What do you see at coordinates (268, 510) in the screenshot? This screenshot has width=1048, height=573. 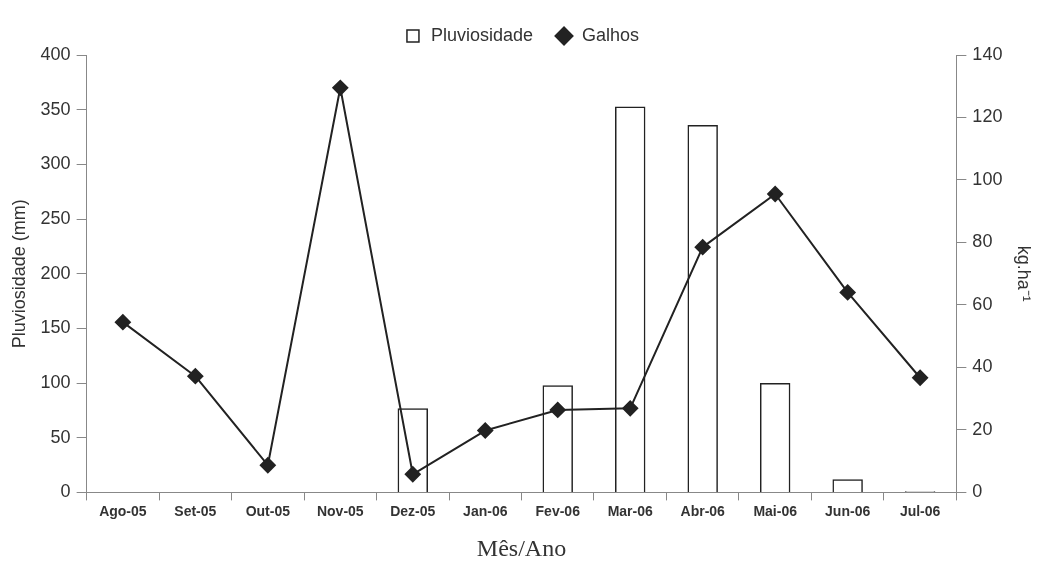 I see `x-tick-label: Out-05` at bounding box center [268, 510].